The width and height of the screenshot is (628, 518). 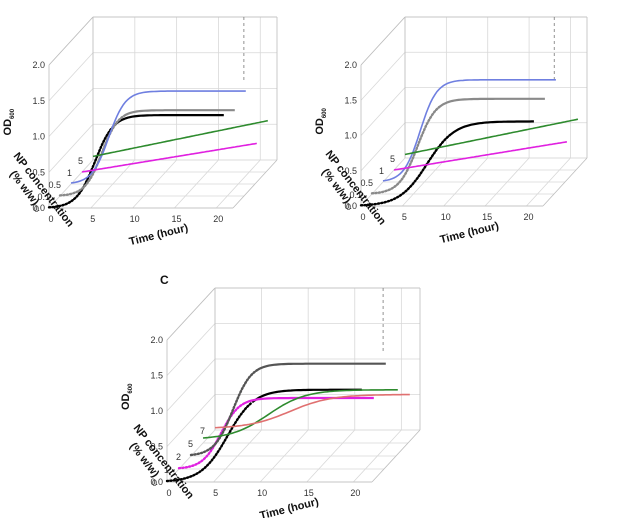 I want to click on series-line-1-dotted, so click(x=211, y=435).